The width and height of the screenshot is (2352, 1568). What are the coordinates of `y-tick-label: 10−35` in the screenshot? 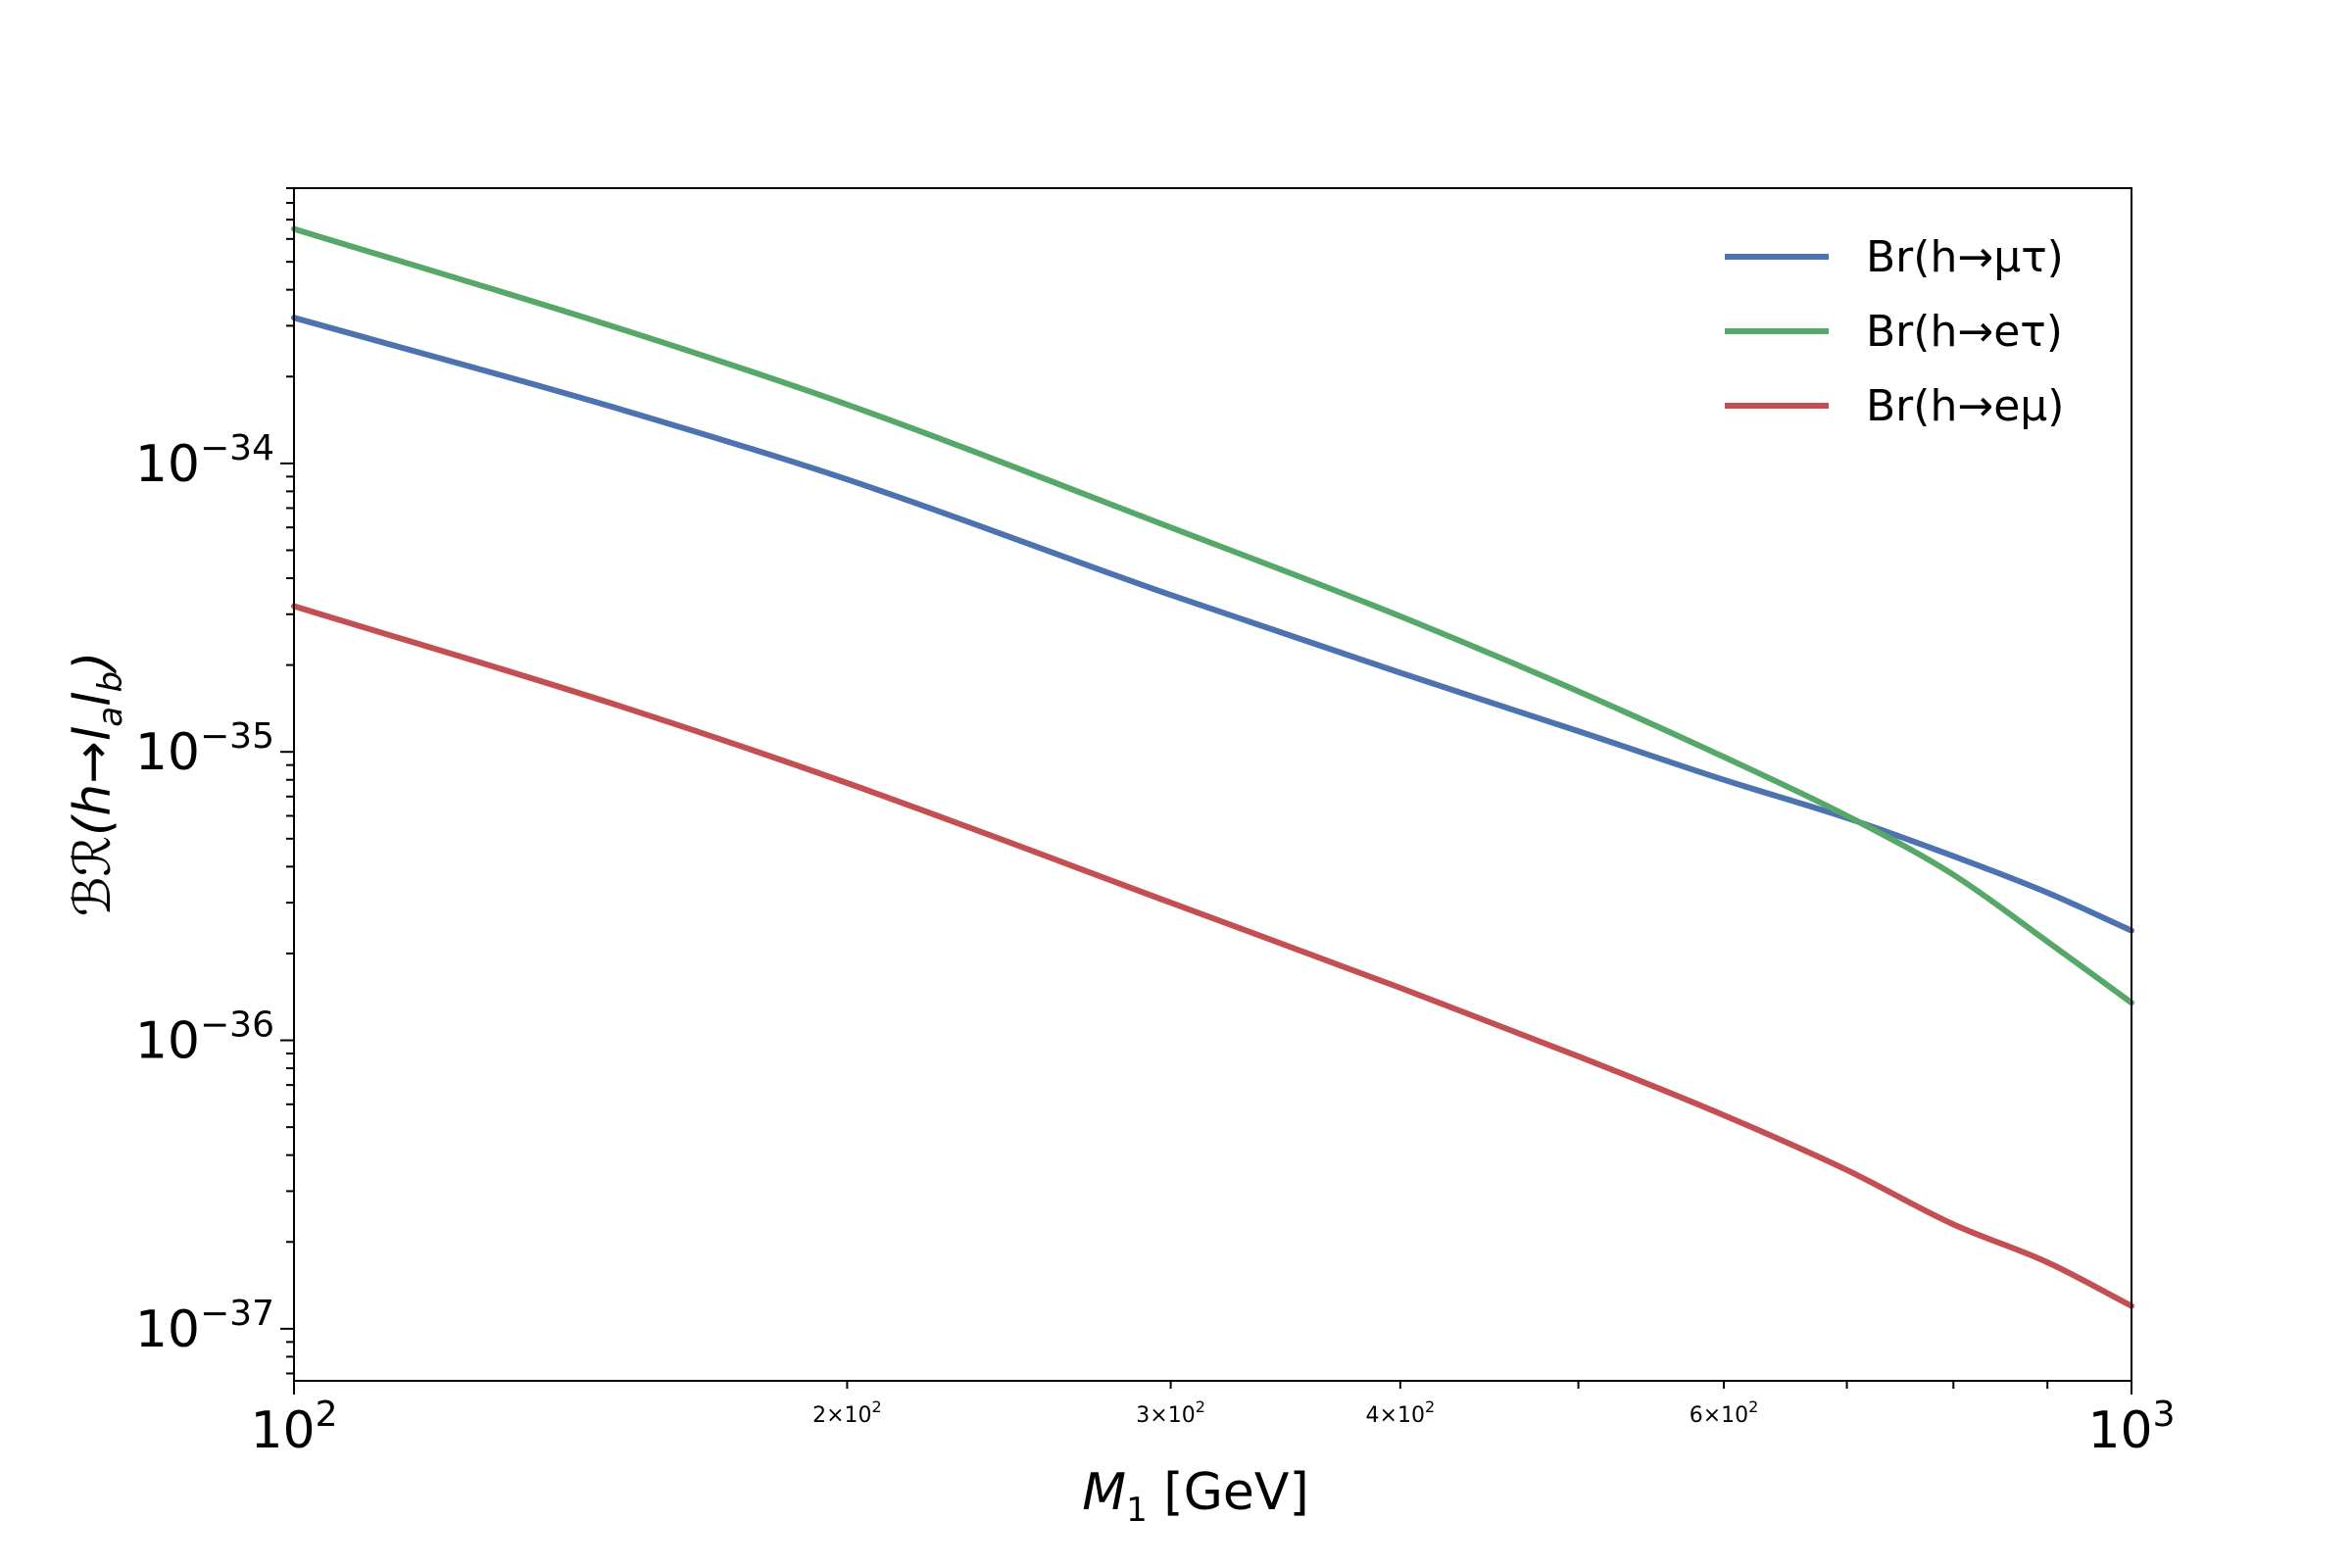 It's located at (204, 749).